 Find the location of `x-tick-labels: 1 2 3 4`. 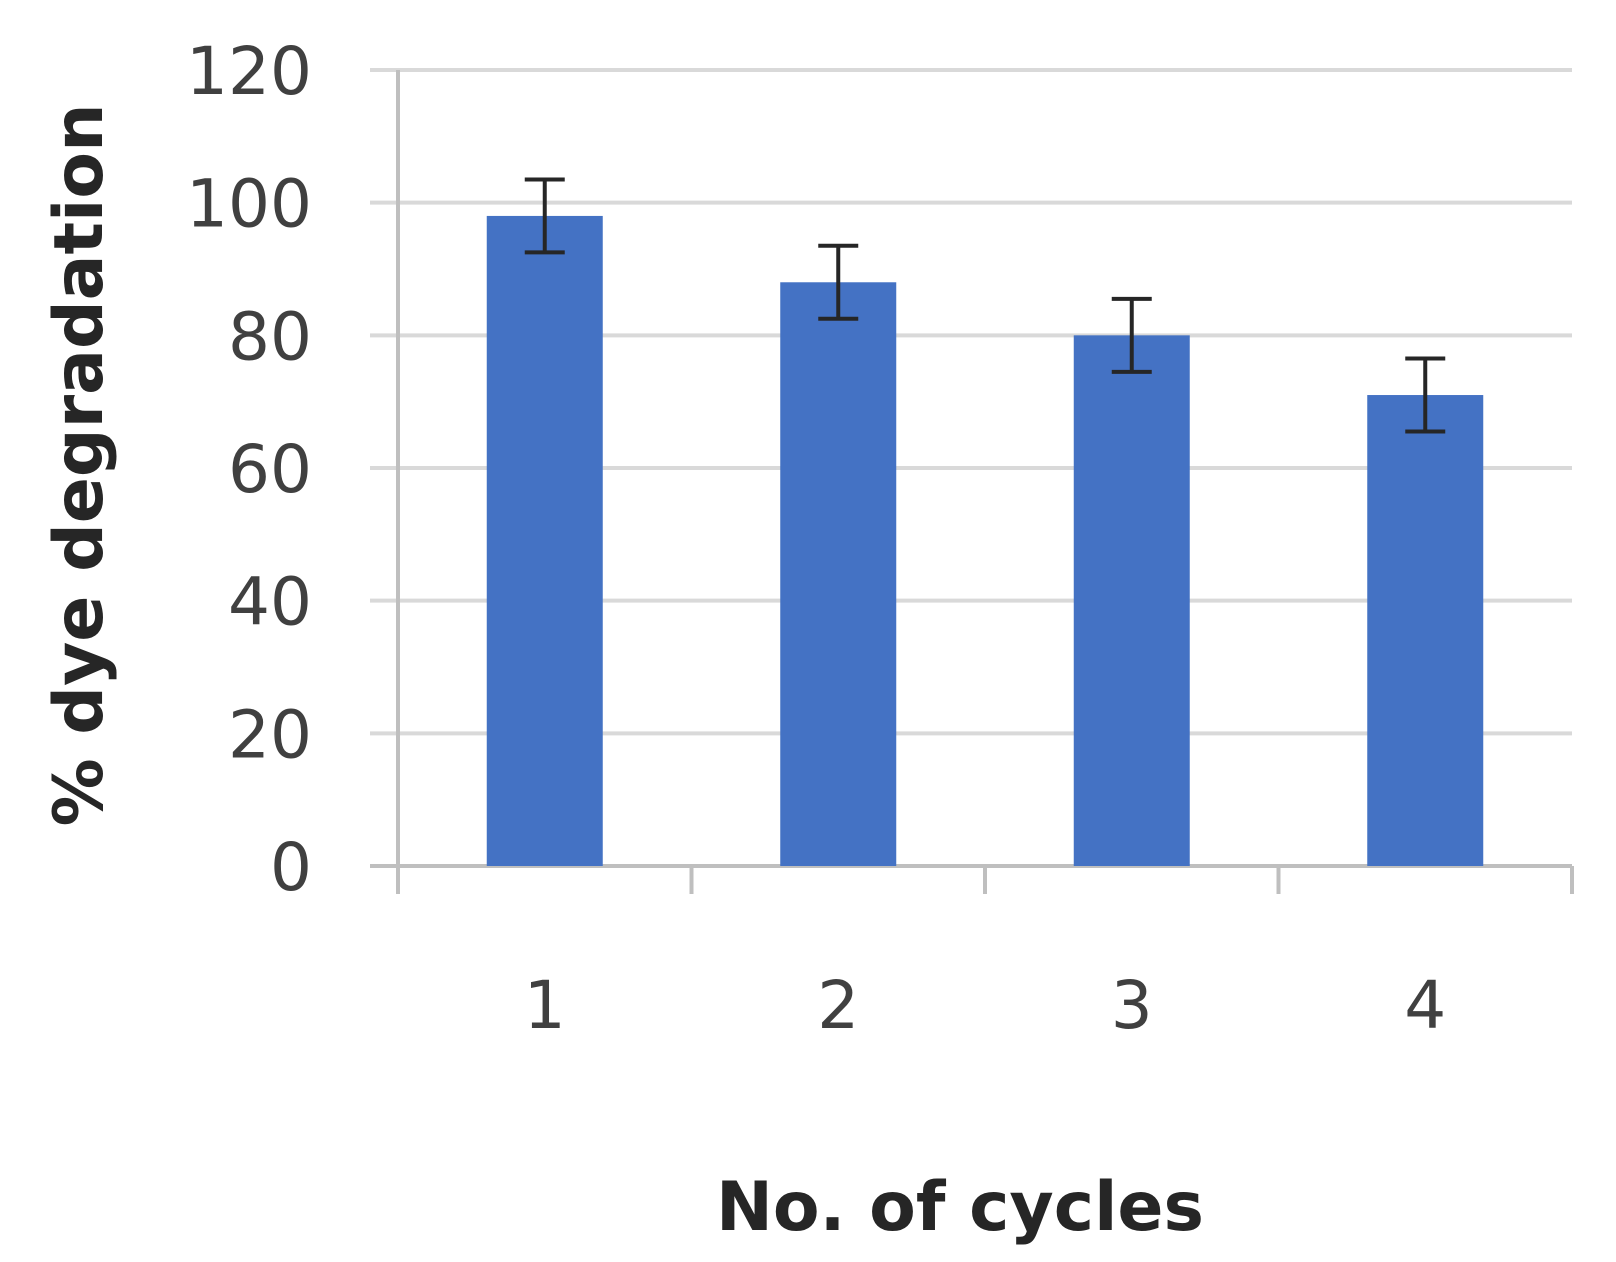

x-tick-labels: 1 2 3 4 is located at coordinates (985, 1005).